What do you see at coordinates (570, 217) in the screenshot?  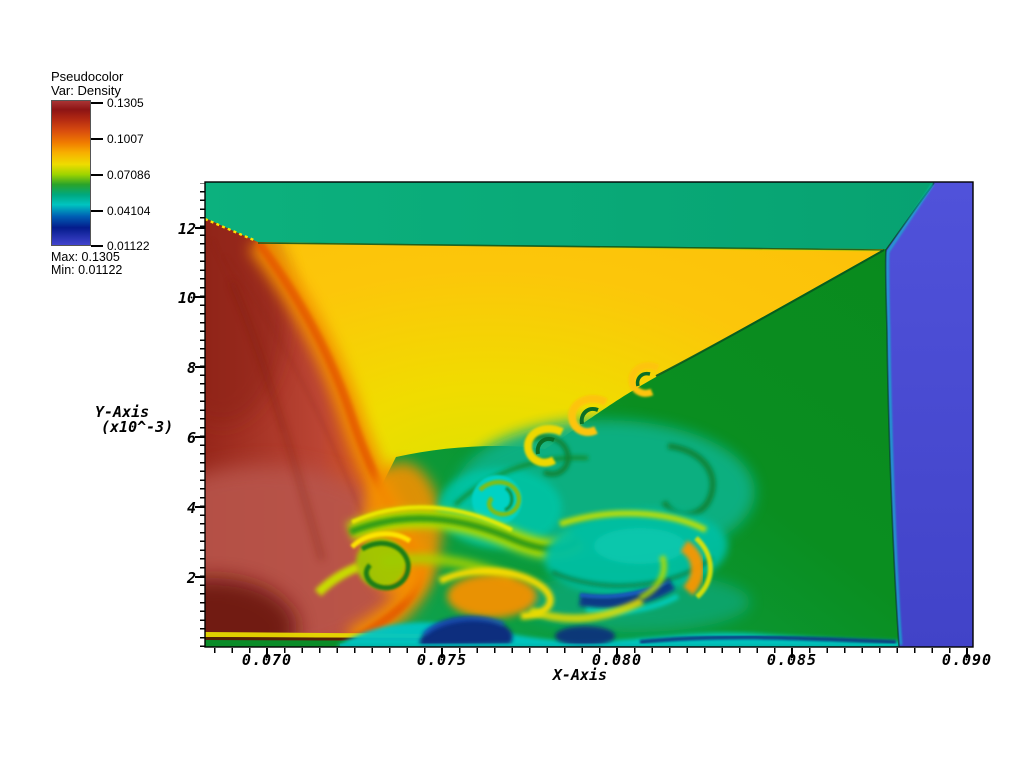 I see `region-top-band` at bounding box center [570, 217].